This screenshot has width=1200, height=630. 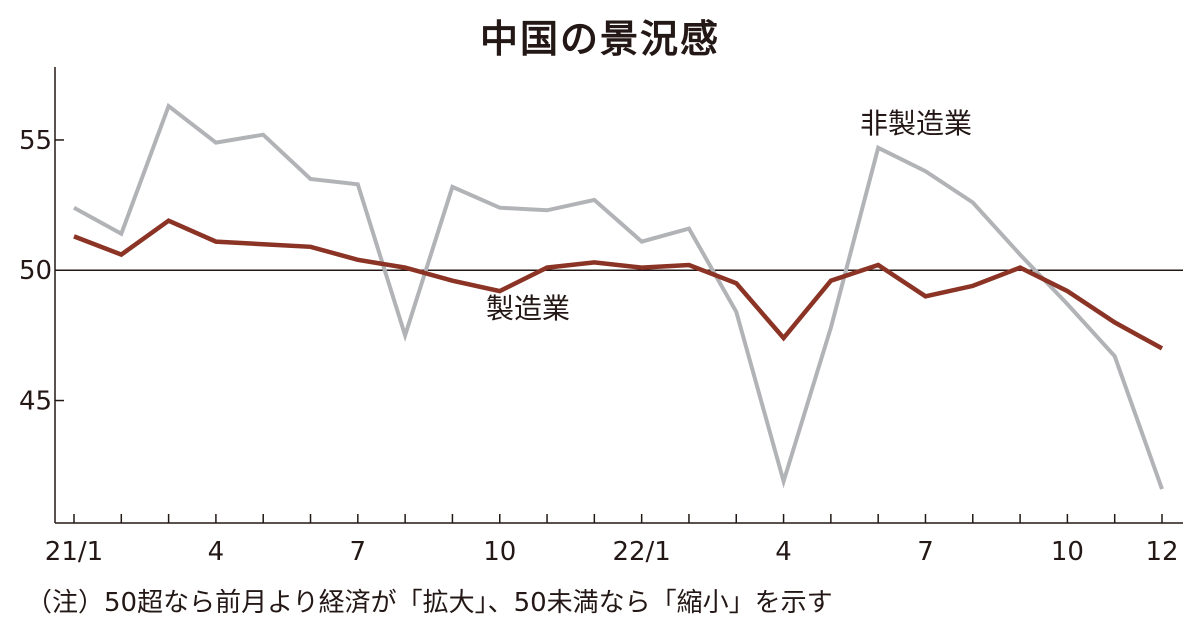 What do you see at coordinates (599, 39) in the screenshot?
I see `chart-title: 中国の景況感` at bounding box center [599, 39].